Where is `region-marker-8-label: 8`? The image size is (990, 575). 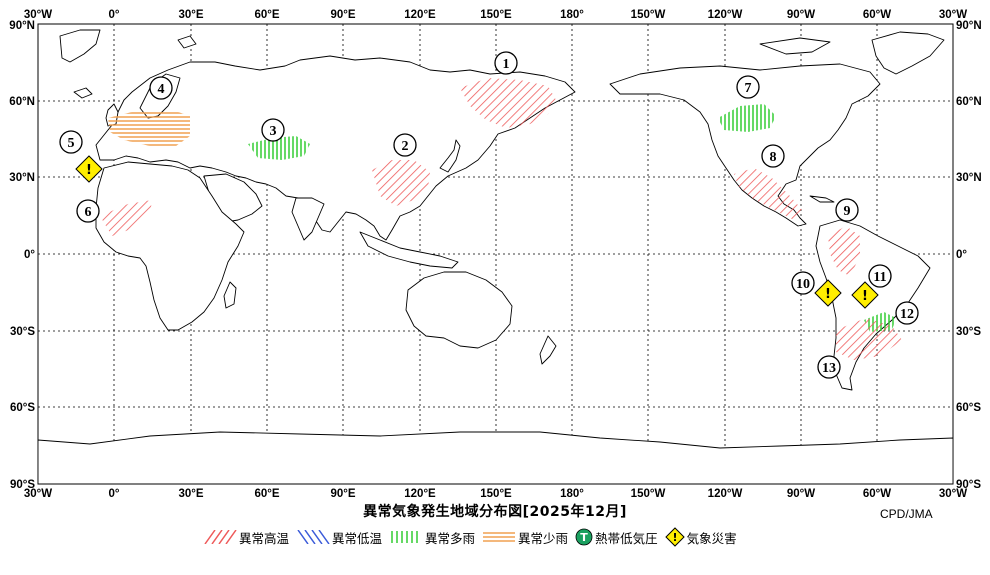 region-marker-8-label: 8 is located at coordinates (773, 157).